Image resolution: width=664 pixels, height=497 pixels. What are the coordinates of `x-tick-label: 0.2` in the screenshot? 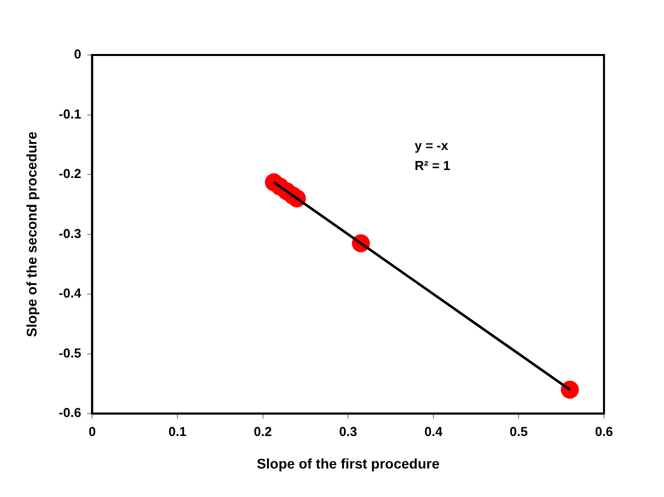 It's located at (263, 431).